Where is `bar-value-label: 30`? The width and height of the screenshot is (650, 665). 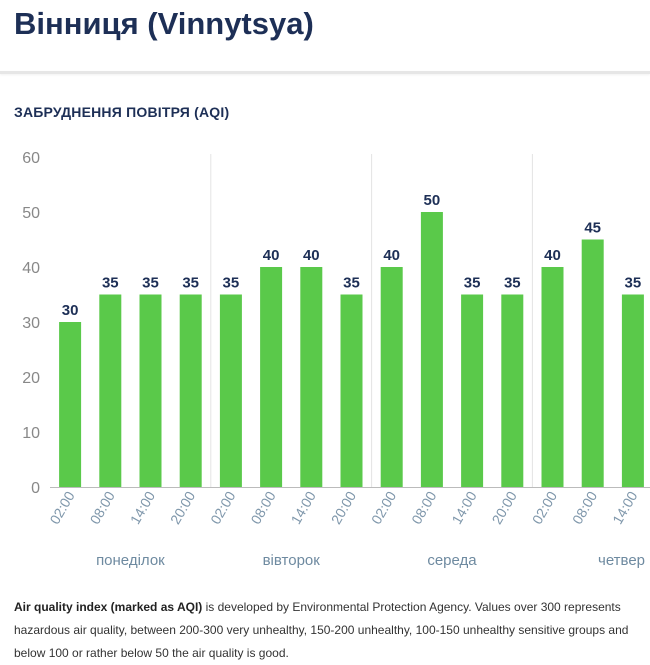
bar-value-label: 30 is located at coordinates (70, 310).